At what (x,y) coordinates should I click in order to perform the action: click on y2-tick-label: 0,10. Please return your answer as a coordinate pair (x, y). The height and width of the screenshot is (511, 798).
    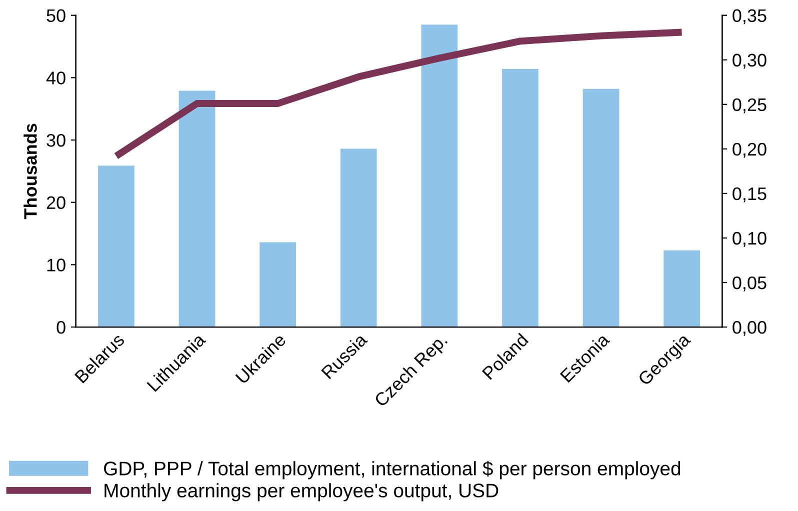
    Looking at the image, I should click on (749, 239).